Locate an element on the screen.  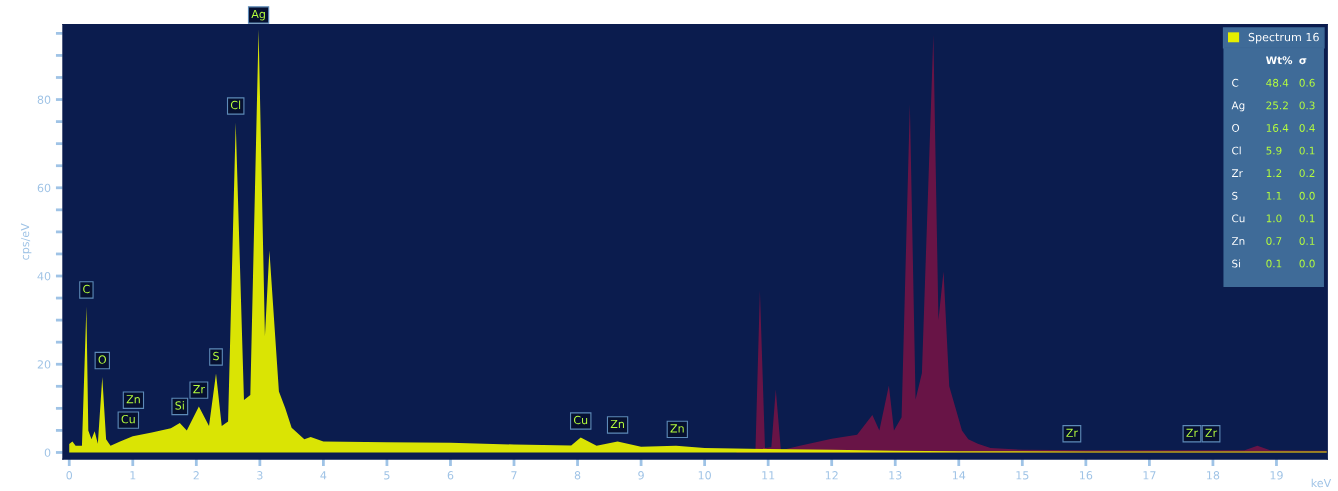
y-tick-label: 40 is located at coordinates (44, 276).